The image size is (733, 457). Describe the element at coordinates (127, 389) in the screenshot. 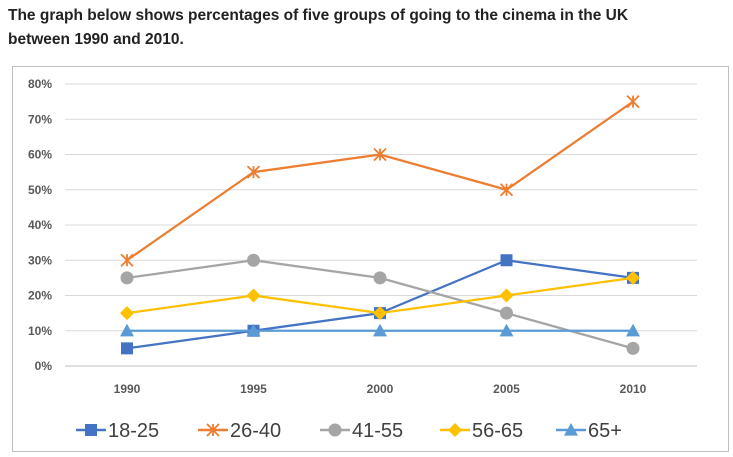

I see `x-tick-label: 1990` at that location.